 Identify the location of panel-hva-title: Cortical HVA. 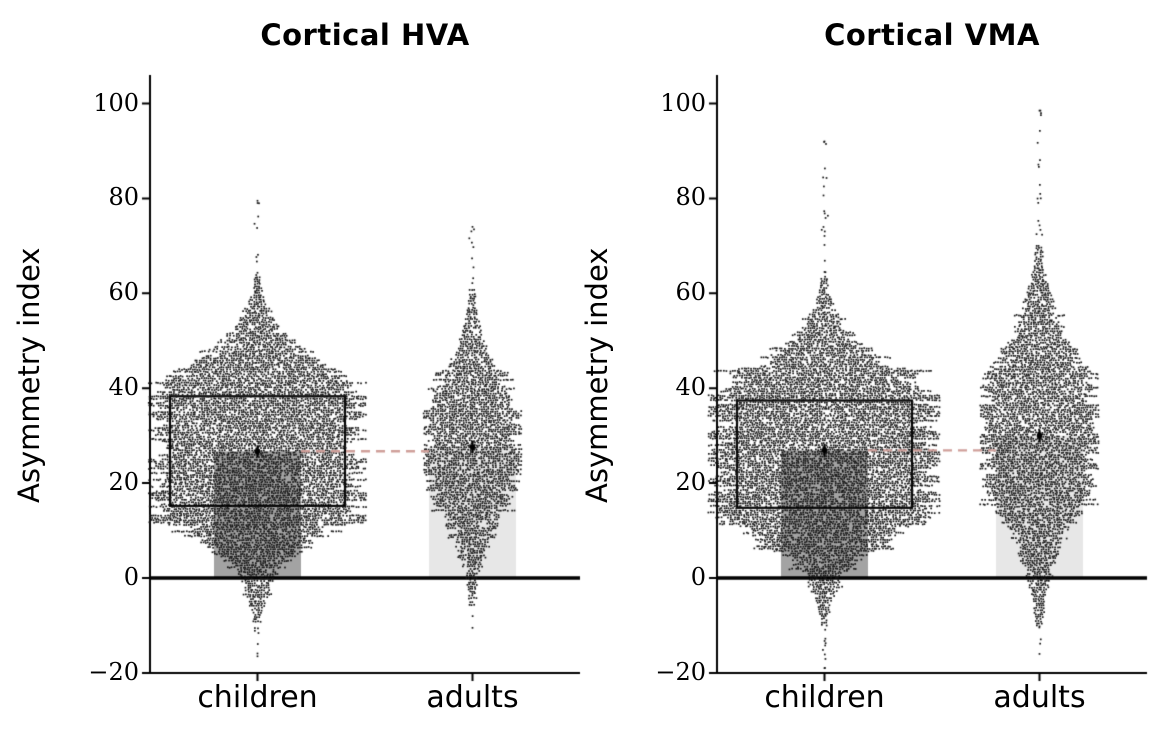
(365, 35).